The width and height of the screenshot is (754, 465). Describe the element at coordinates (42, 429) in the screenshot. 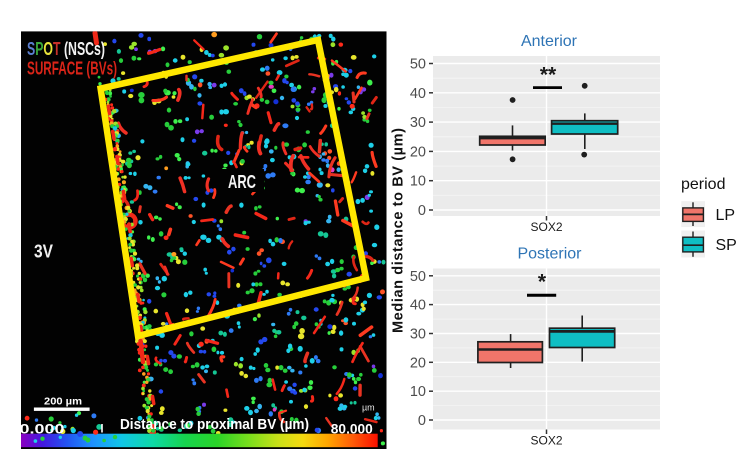

I see `svg-text: 0.000` at that location.